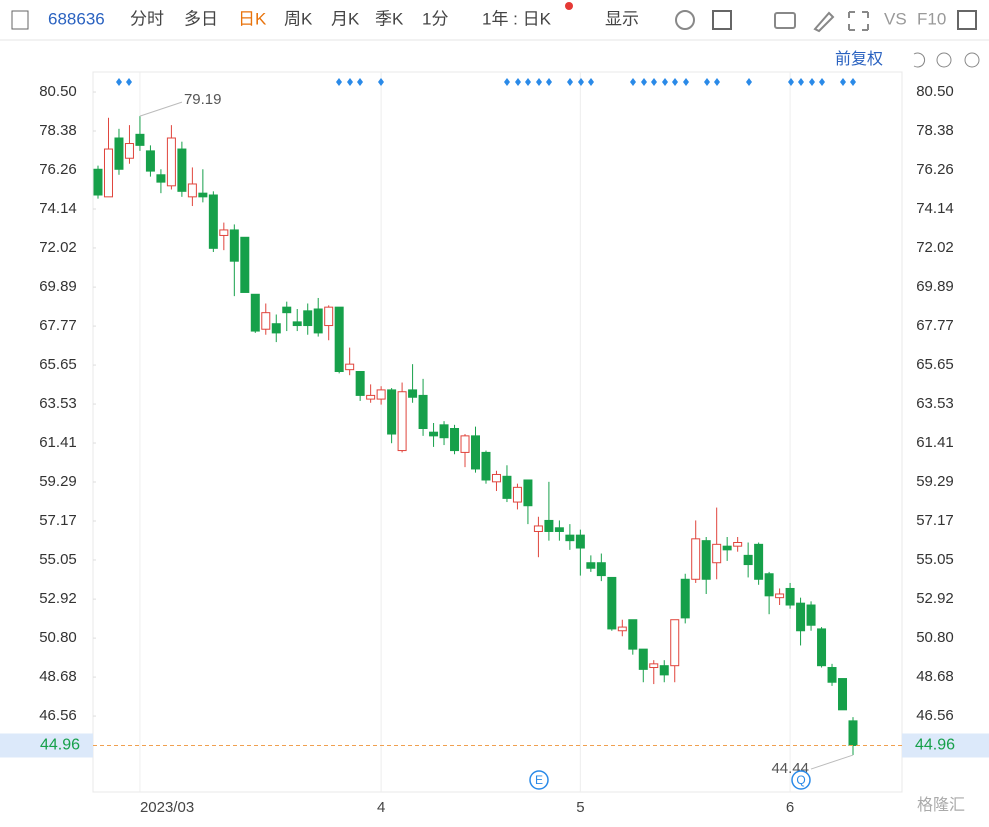  I want to click on y-tick-label-right: 55.05, so click(935, 559).